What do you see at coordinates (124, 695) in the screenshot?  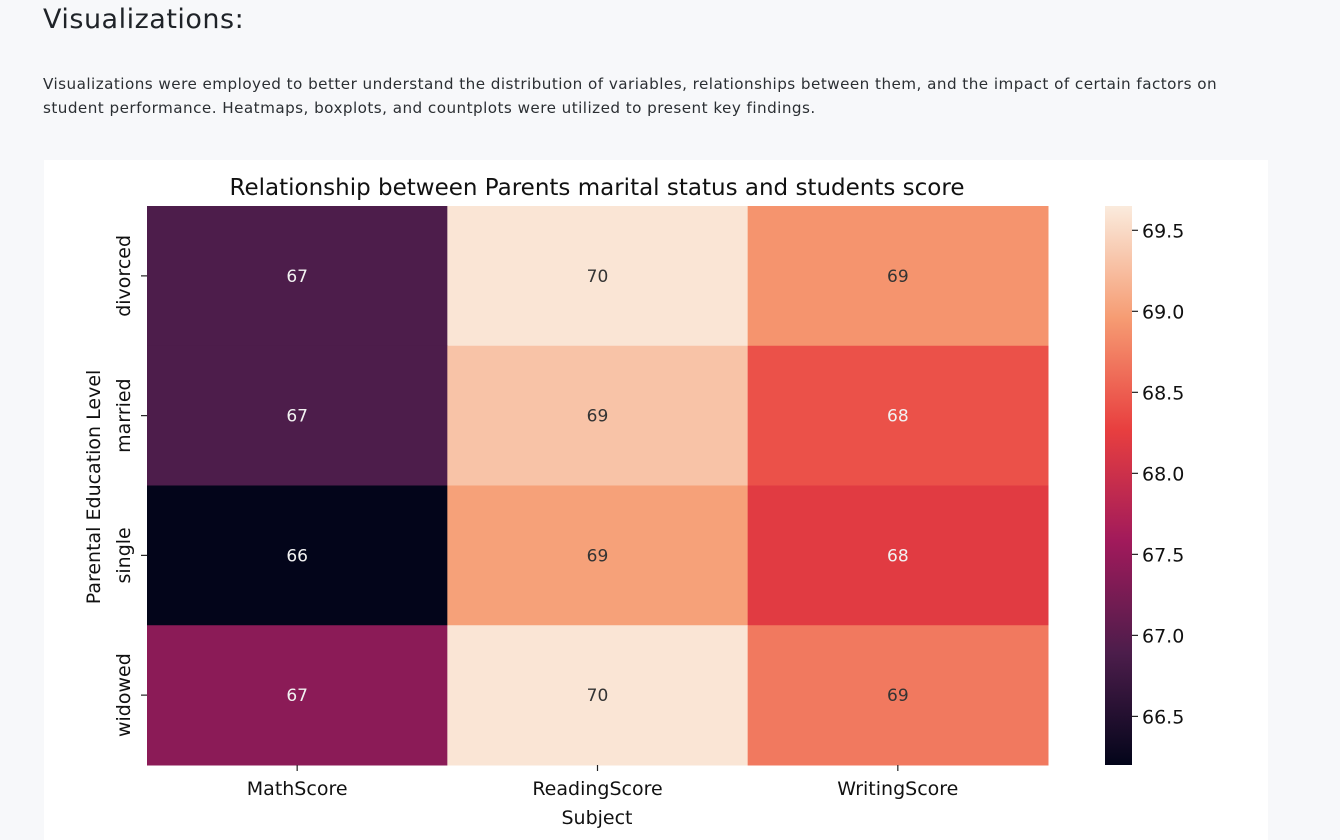 I see `y-tick-label: widowed` at bounding box center [124, 695].